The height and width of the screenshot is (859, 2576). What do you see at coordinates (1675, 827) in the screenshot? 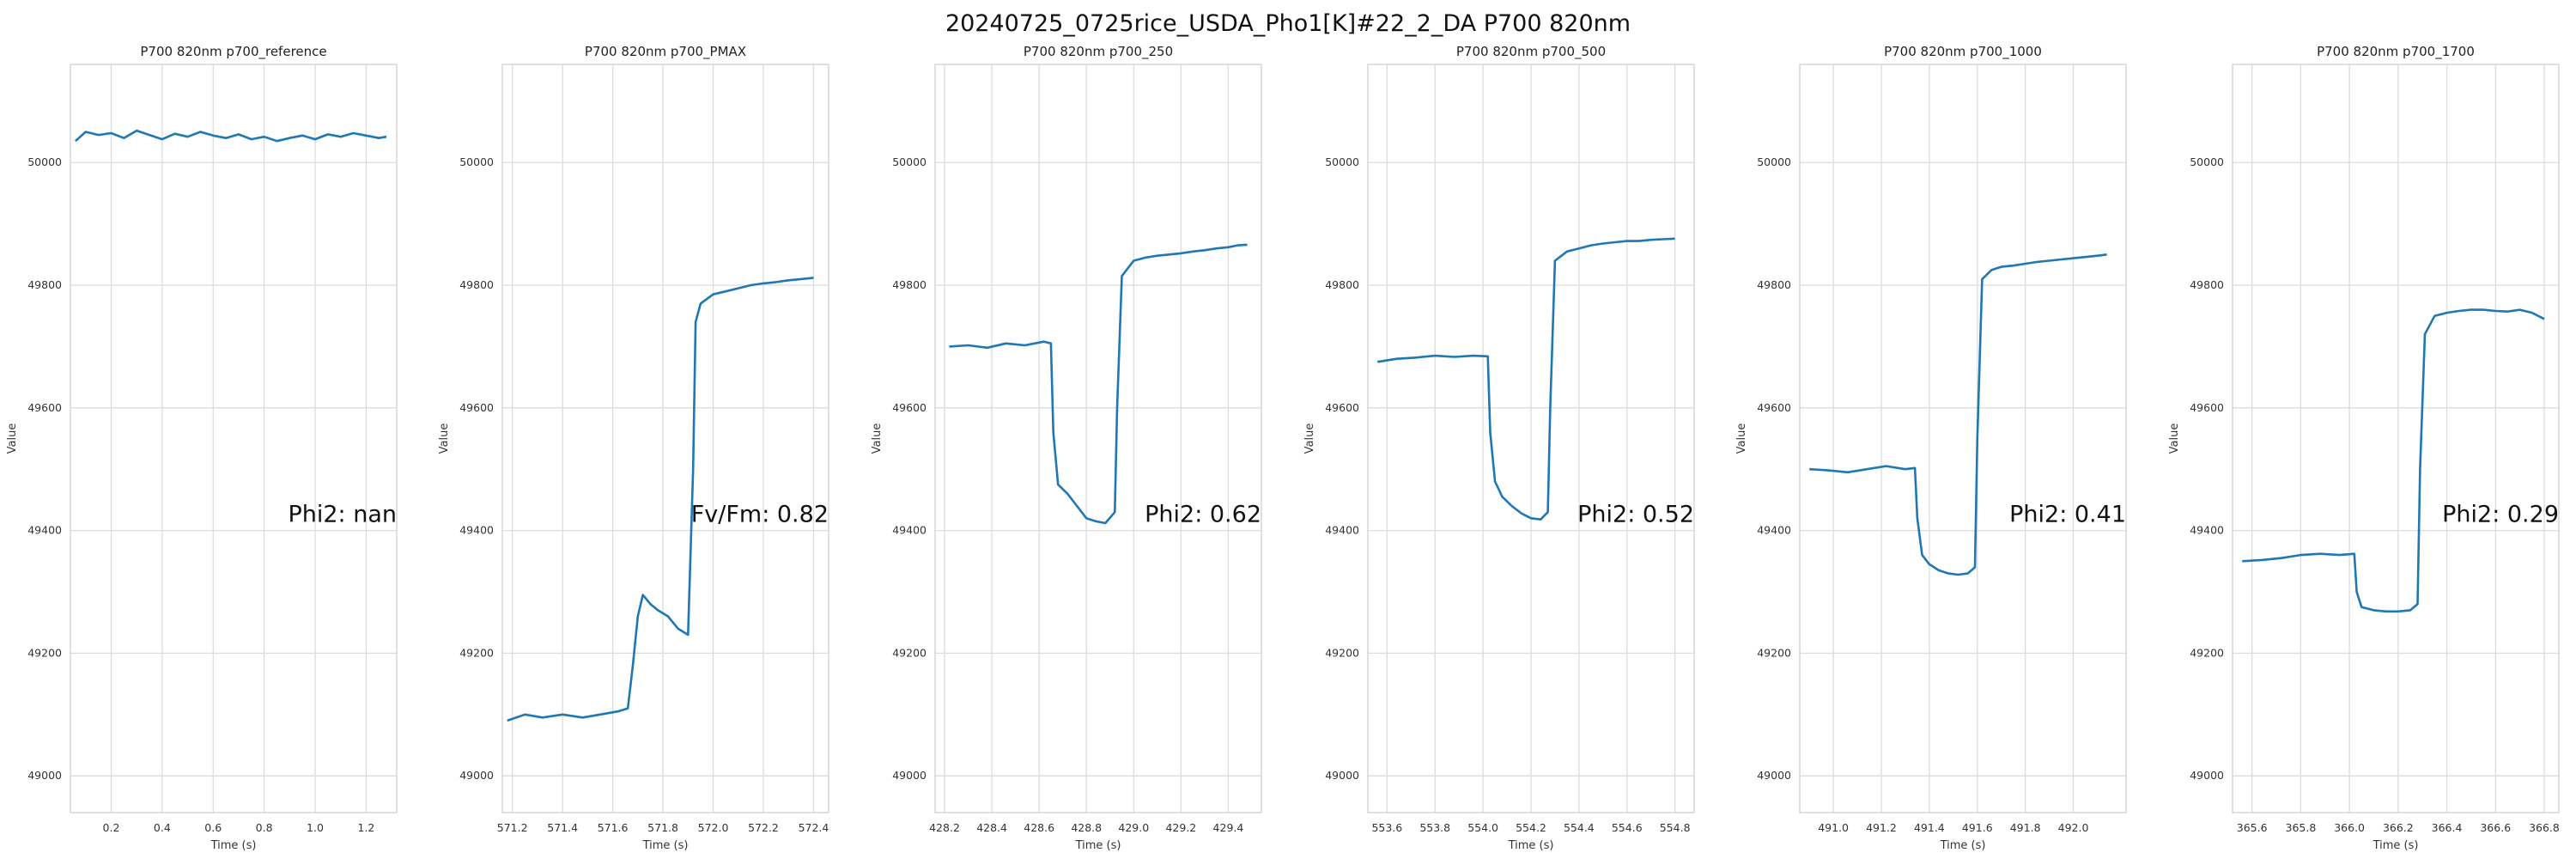
I see `x-tick-label: 554.8` at bounding box center [1675, 827].